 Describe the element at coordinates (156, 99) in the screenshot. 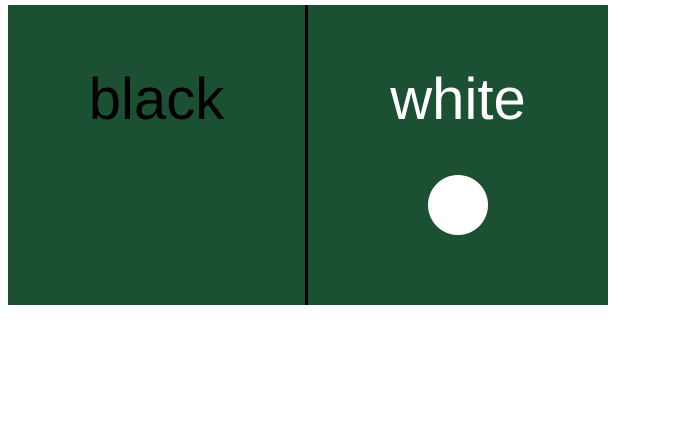

I see `black-label: black` at that location.